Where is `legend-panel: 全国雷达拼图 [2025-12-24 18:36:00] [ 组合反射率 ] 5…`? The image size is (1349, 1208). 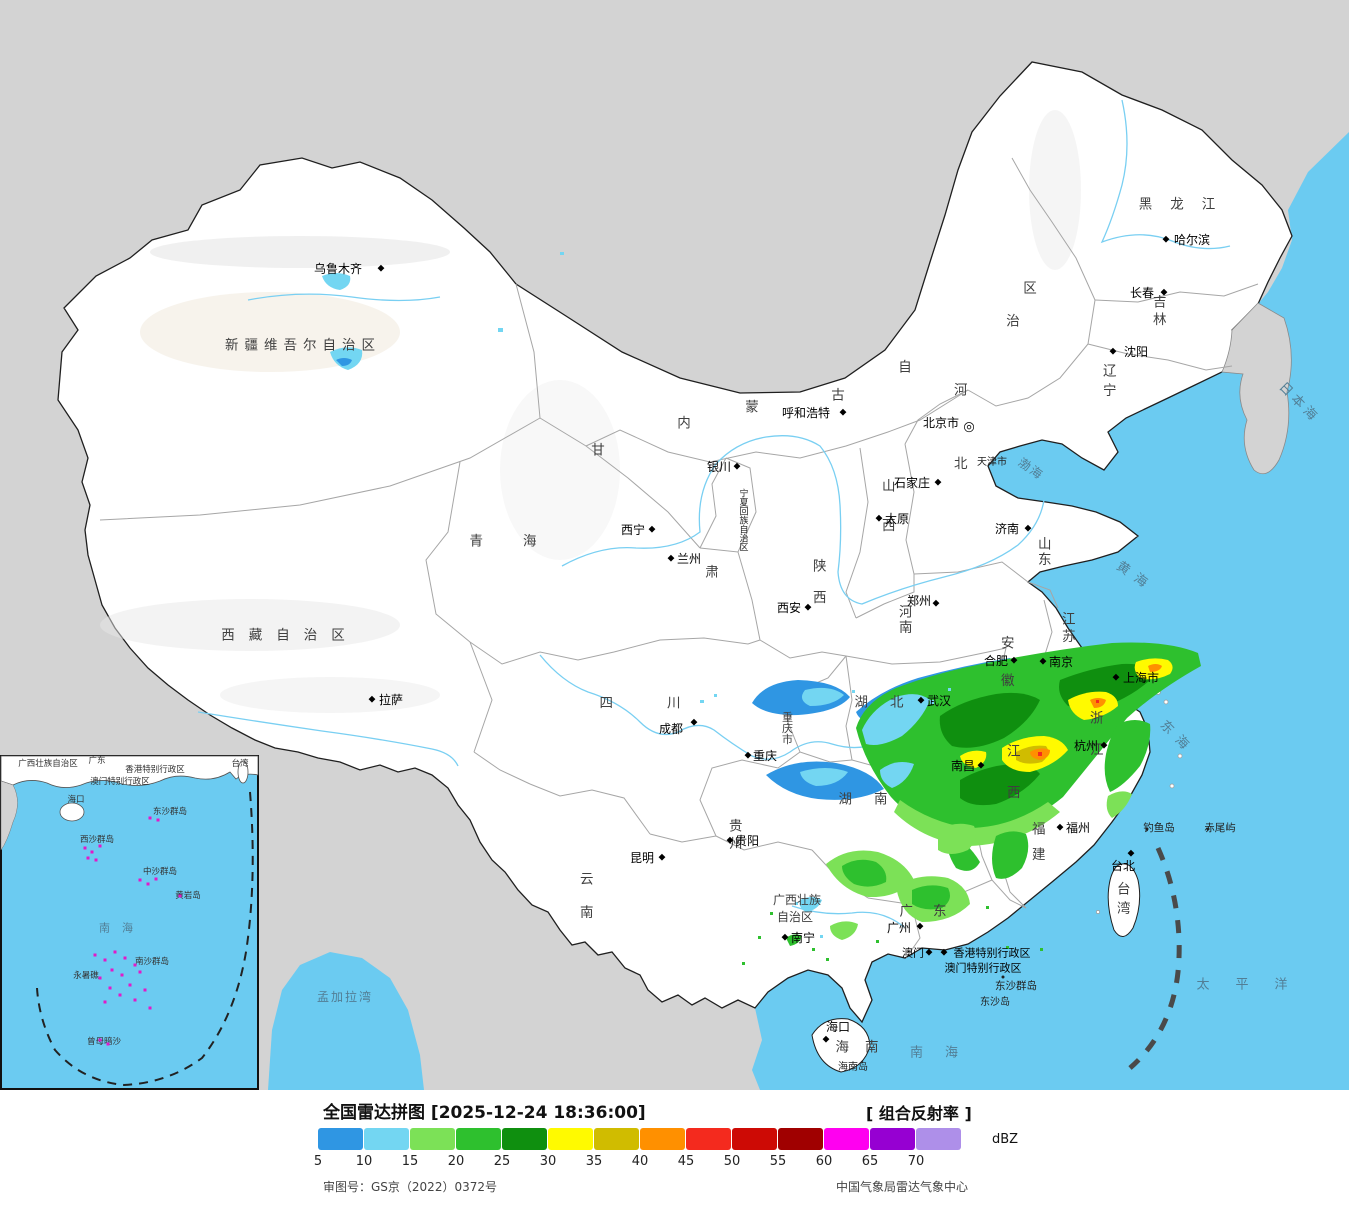
legend-panel: 全国雷达拼图 [2025-12-24 18:36:00] [ 组合反射率 ] 5… is located at coordinates (674, 1149).